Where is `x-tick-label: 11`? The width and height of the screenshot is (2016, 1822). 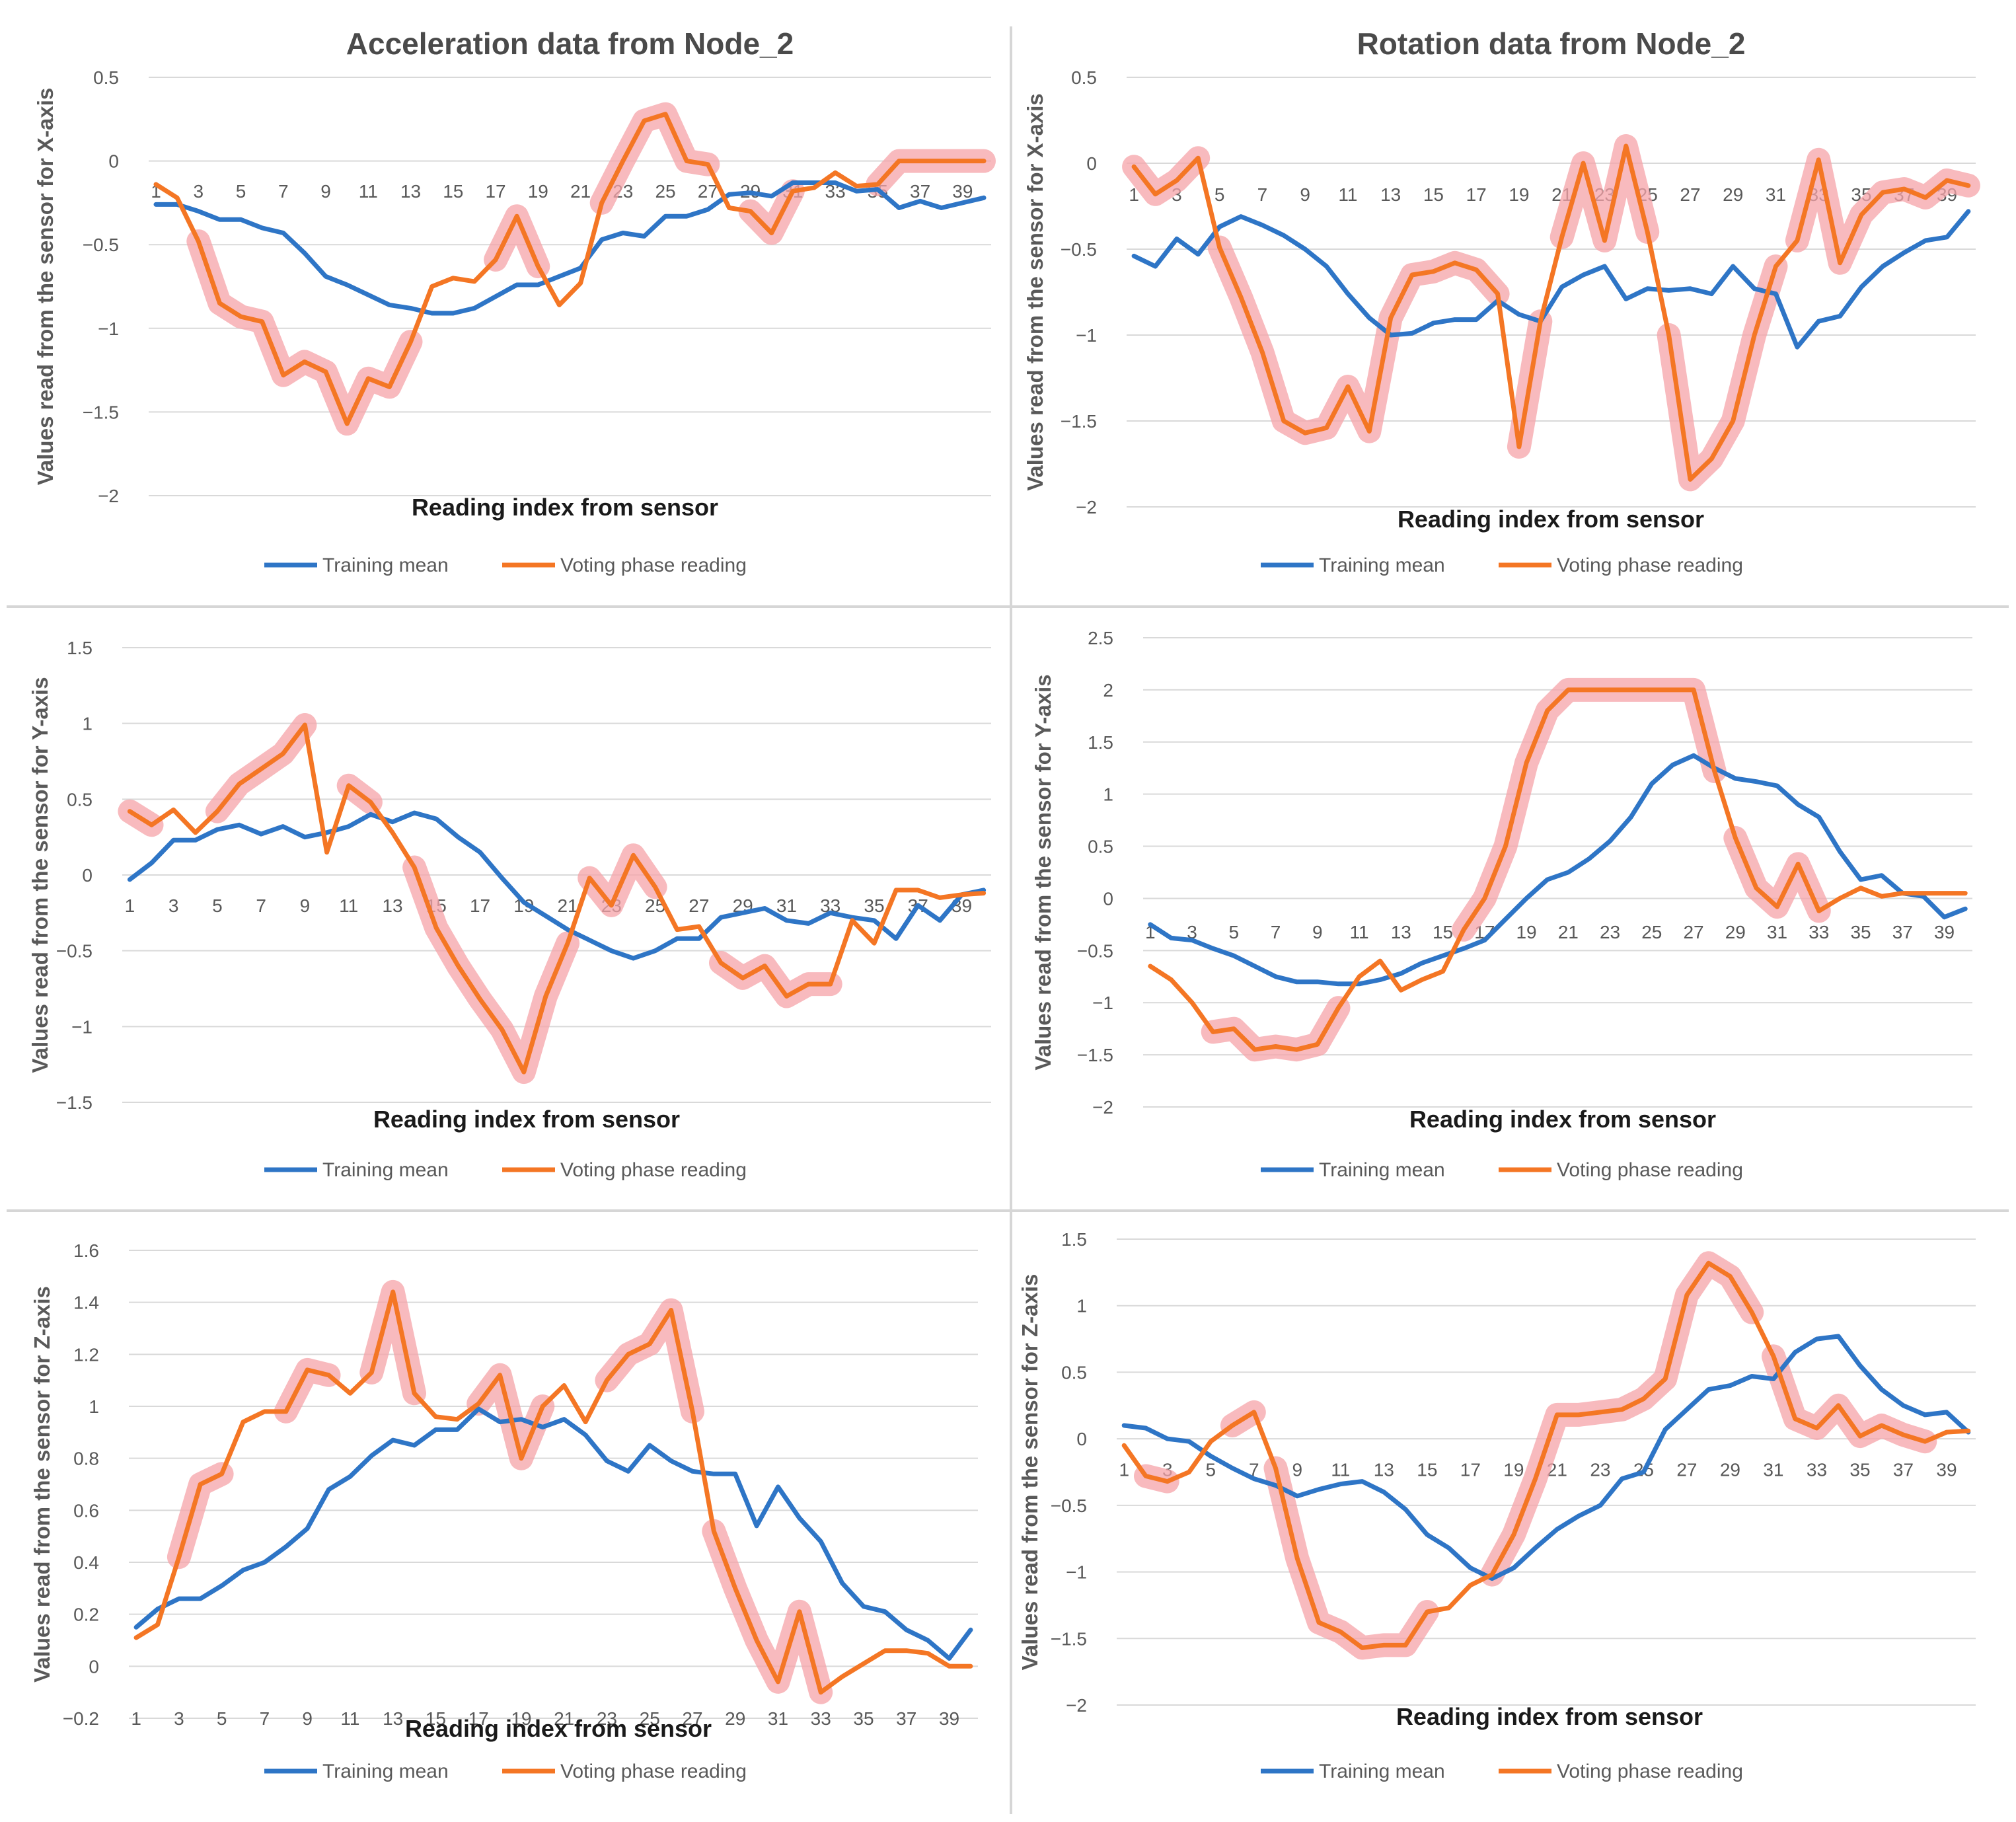 x-tick-label: 11 is located at coordinates (368, 191).